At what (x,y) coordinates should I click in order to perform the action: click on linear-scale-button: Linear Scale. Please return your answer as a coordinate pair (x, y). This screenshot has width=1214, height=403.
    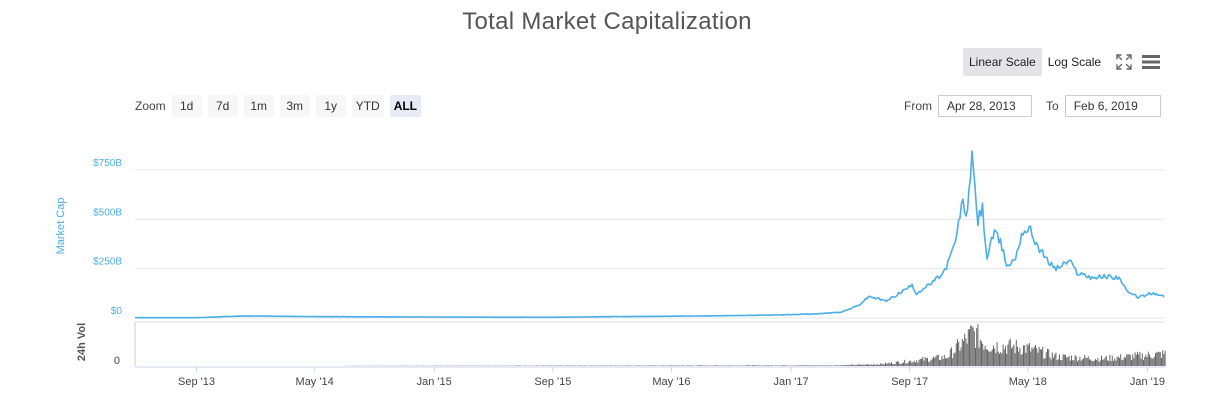
    Looking at the image, I should click on (1002, 62).